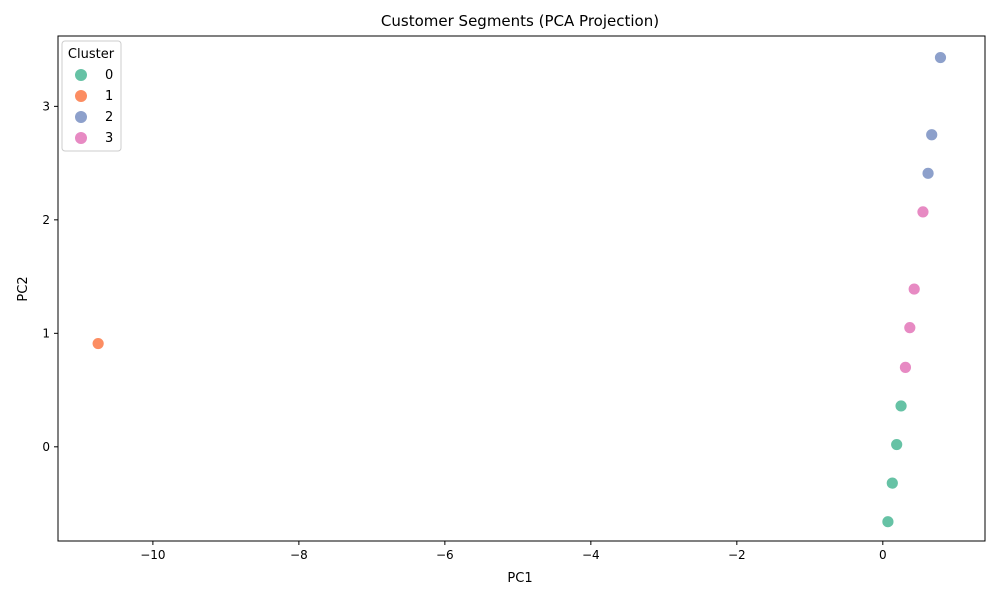 The width and height of the screenshot is (1000, 604). Describe the element at coordinates (46, 106) in the screenshot. I see `y-tick-label: 3` at that location.